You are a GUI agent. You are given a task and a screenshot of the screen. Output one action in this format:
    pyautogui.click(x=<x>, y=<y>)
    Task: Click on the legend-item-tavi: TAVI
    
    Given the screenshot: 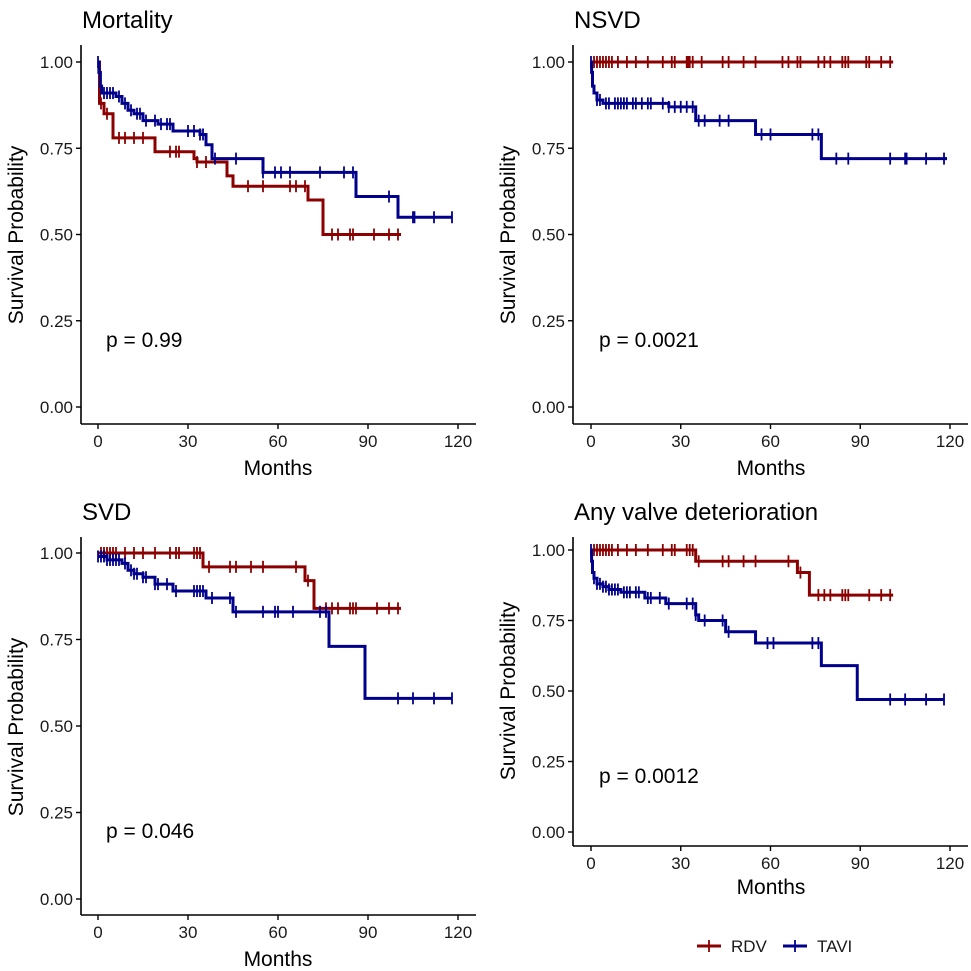 What is the action you would take?
    pyautogui.click(x=817, y=946)
    